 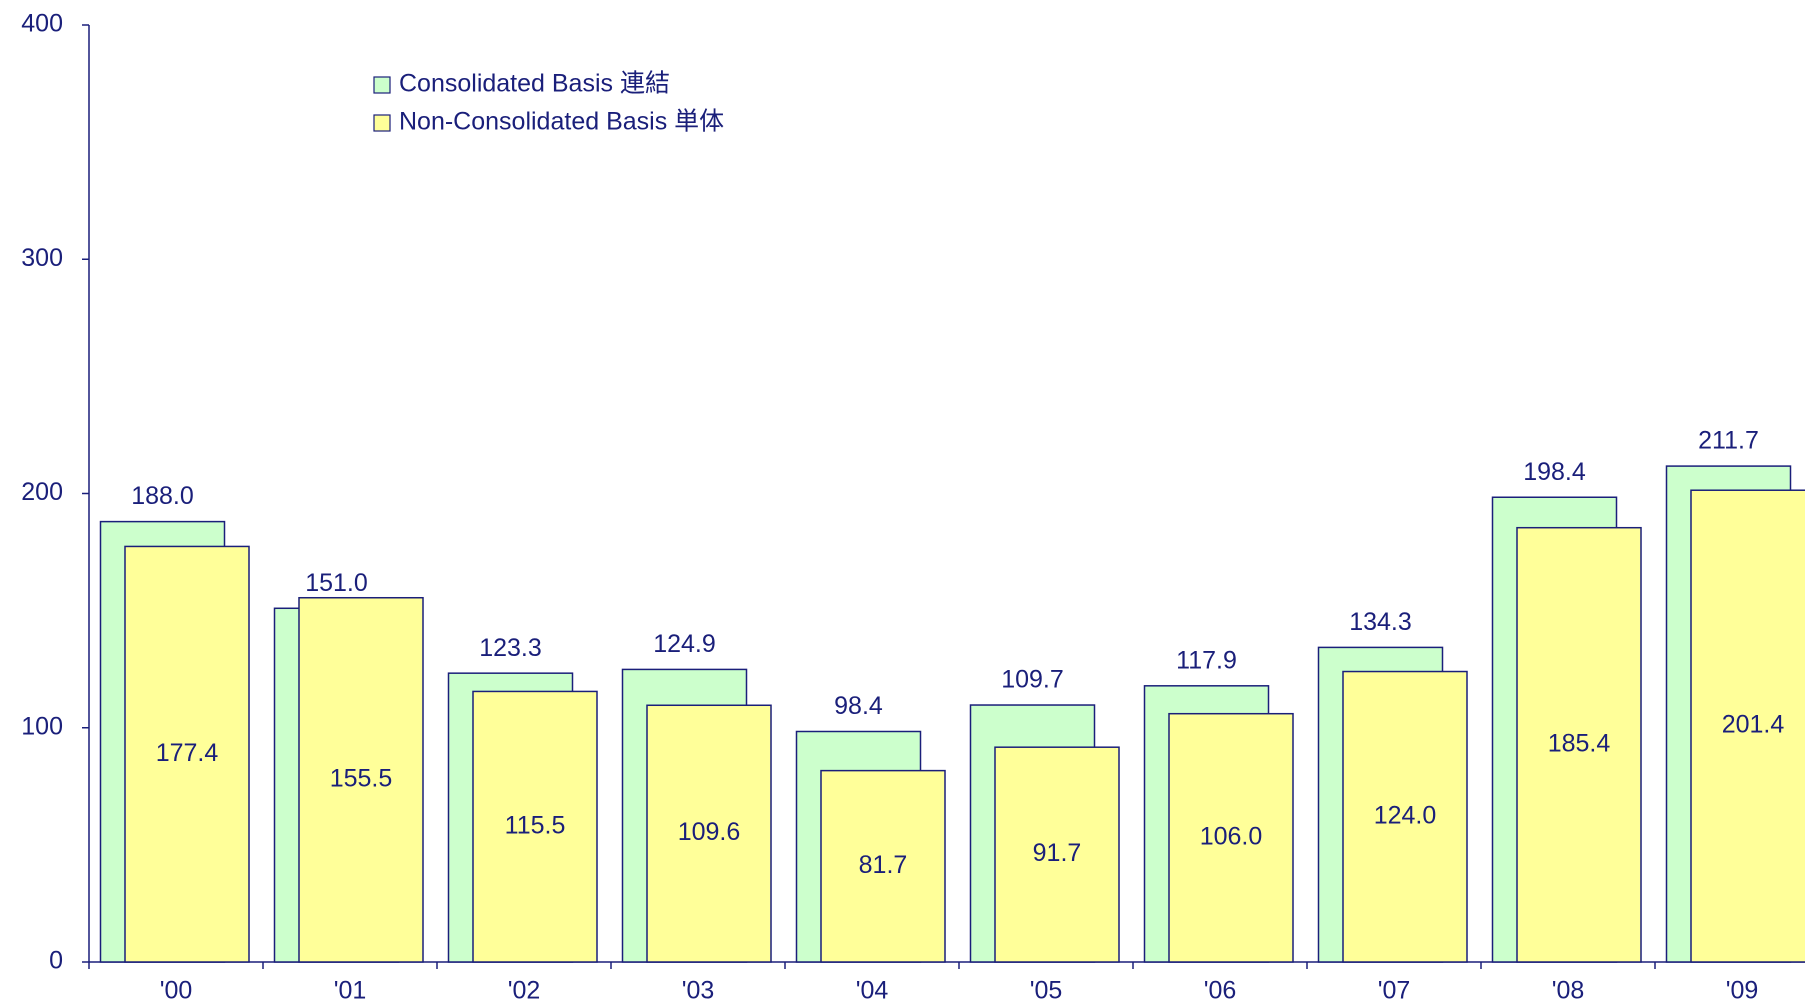 What do you see at coordinates (1753, 725) in the screenshot?
I see `data-label: 201.4` at bounding box center [1753, 725].